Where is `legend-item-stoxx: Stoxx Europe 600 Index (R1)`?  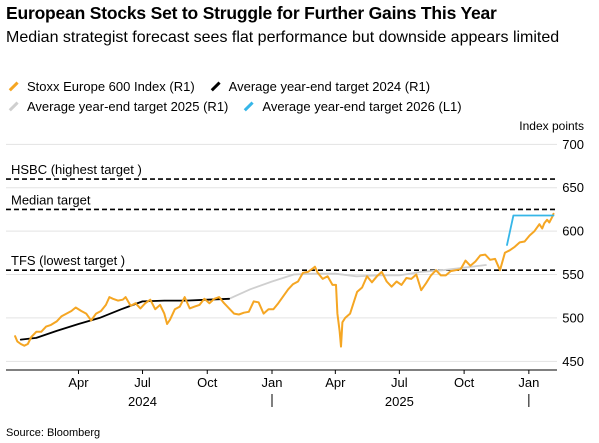
legend-item-stoxx: Stoxx Europe 600 Index (R1) is located at coordinates (100, 86).